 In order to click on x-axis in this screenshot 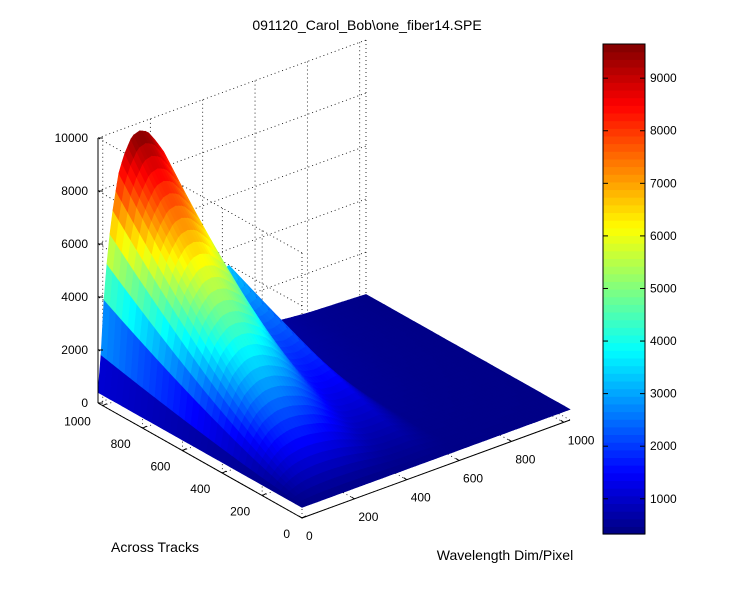, I will do `click(436, 469)`.